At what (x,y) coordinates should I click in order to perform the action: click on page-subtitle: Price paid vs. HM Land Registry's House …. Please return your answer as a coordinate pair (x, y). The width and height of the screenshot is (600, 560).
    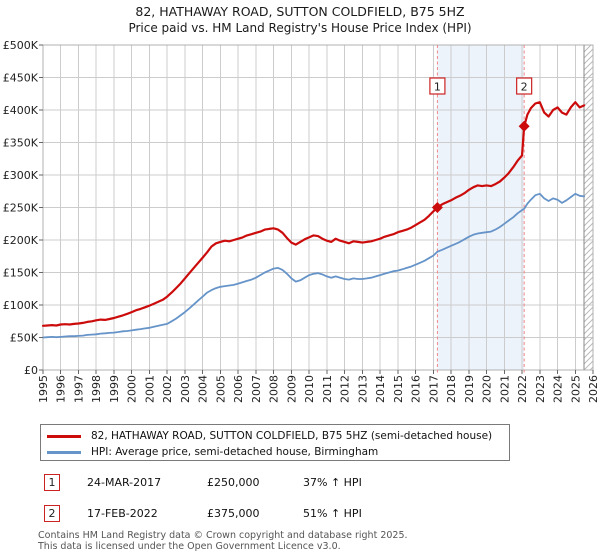
    Looking at the image, I should click on (300, 28).